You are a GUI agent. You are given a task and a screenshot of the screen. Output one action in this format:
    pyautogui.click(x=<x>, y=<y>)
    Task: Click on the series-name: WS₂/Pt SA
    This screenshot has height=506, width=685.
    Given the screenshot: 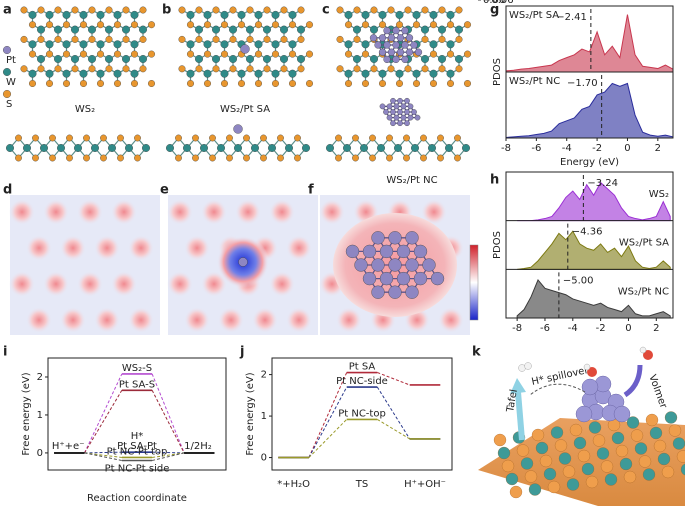 What is the action you would take?
    pyautogui.click(x=534, y=15)
    